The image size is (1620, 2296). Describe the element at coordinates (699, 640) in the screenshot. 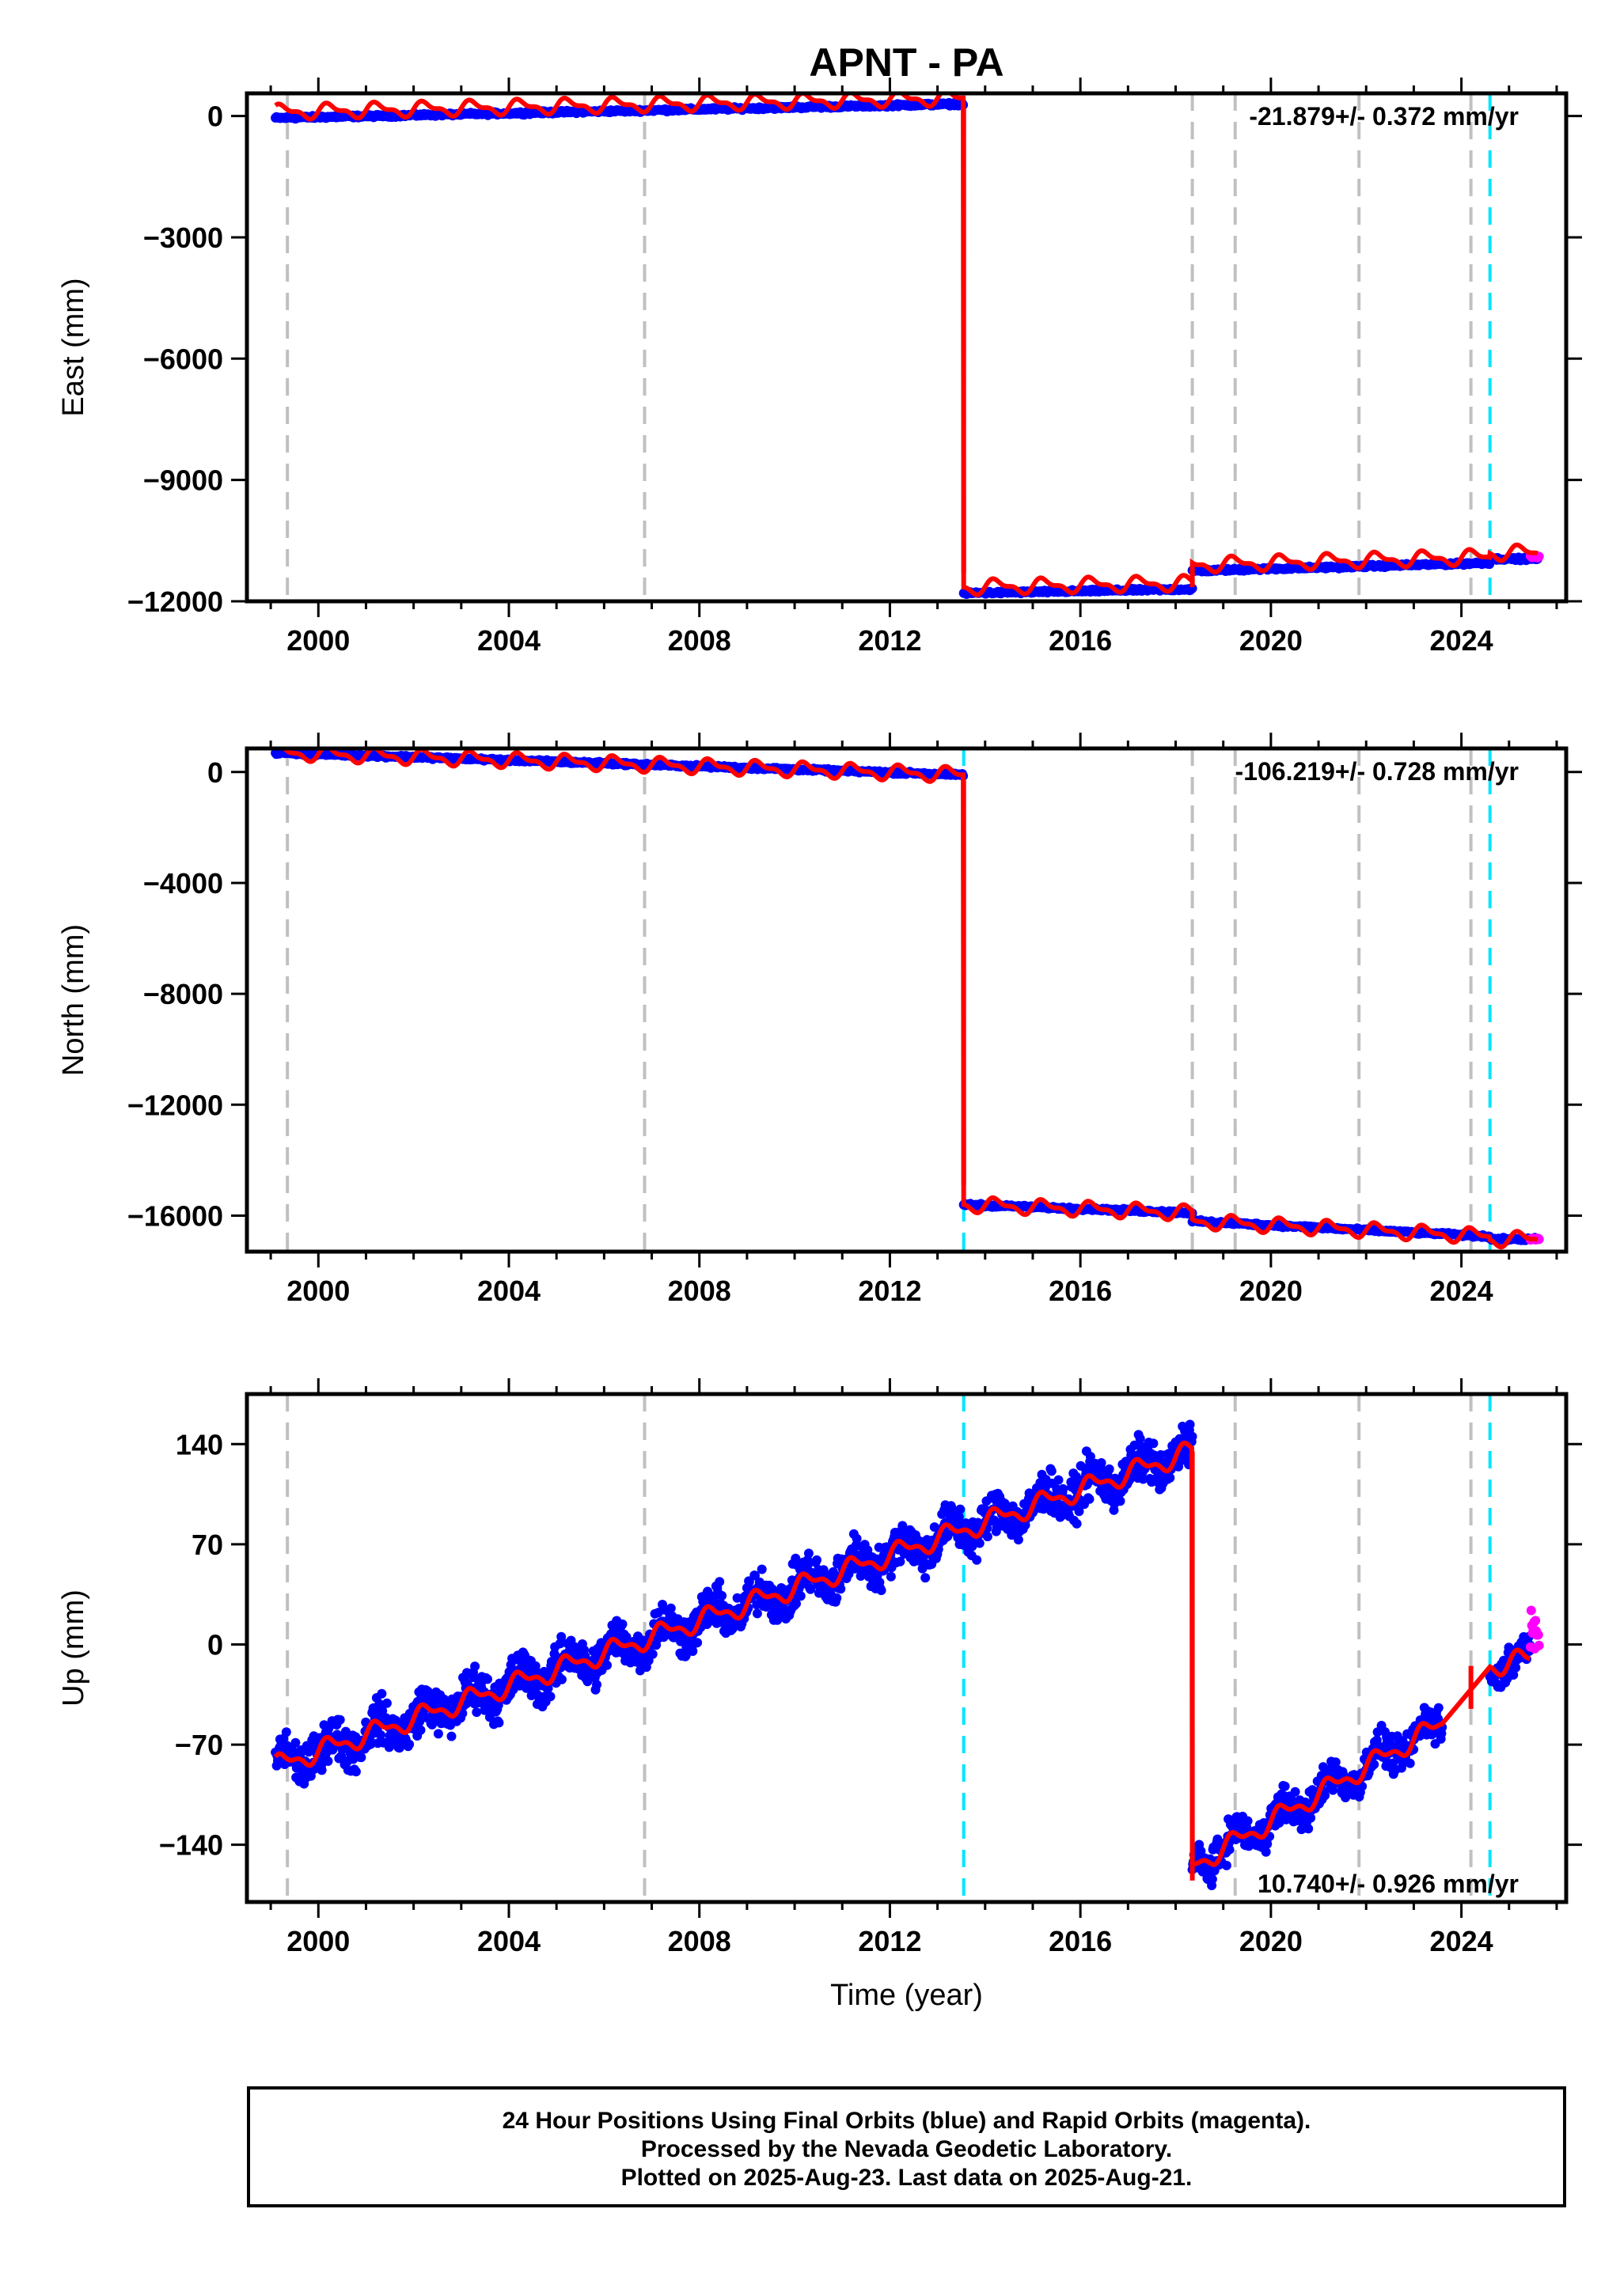

I see `x-tick-label: 2008` at that location.